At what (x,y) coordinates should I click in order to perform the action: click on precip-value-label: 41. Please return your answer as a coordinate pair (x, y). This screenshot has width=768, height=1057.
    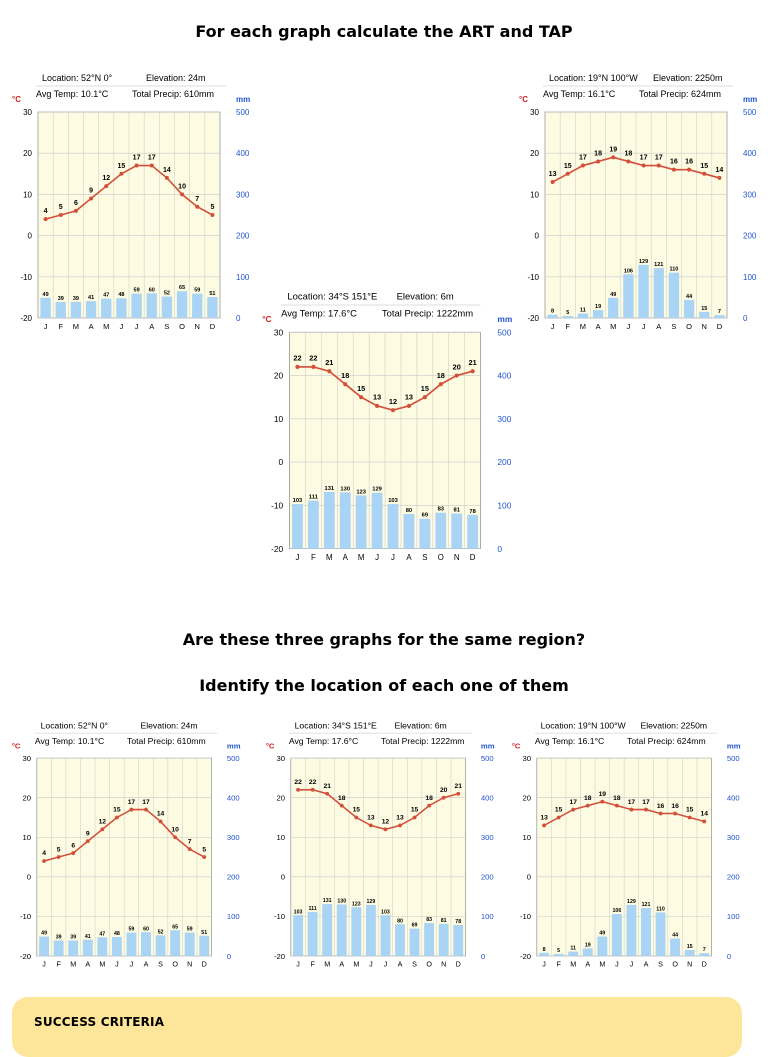
    Looking at the image, I should click on (91, 298).